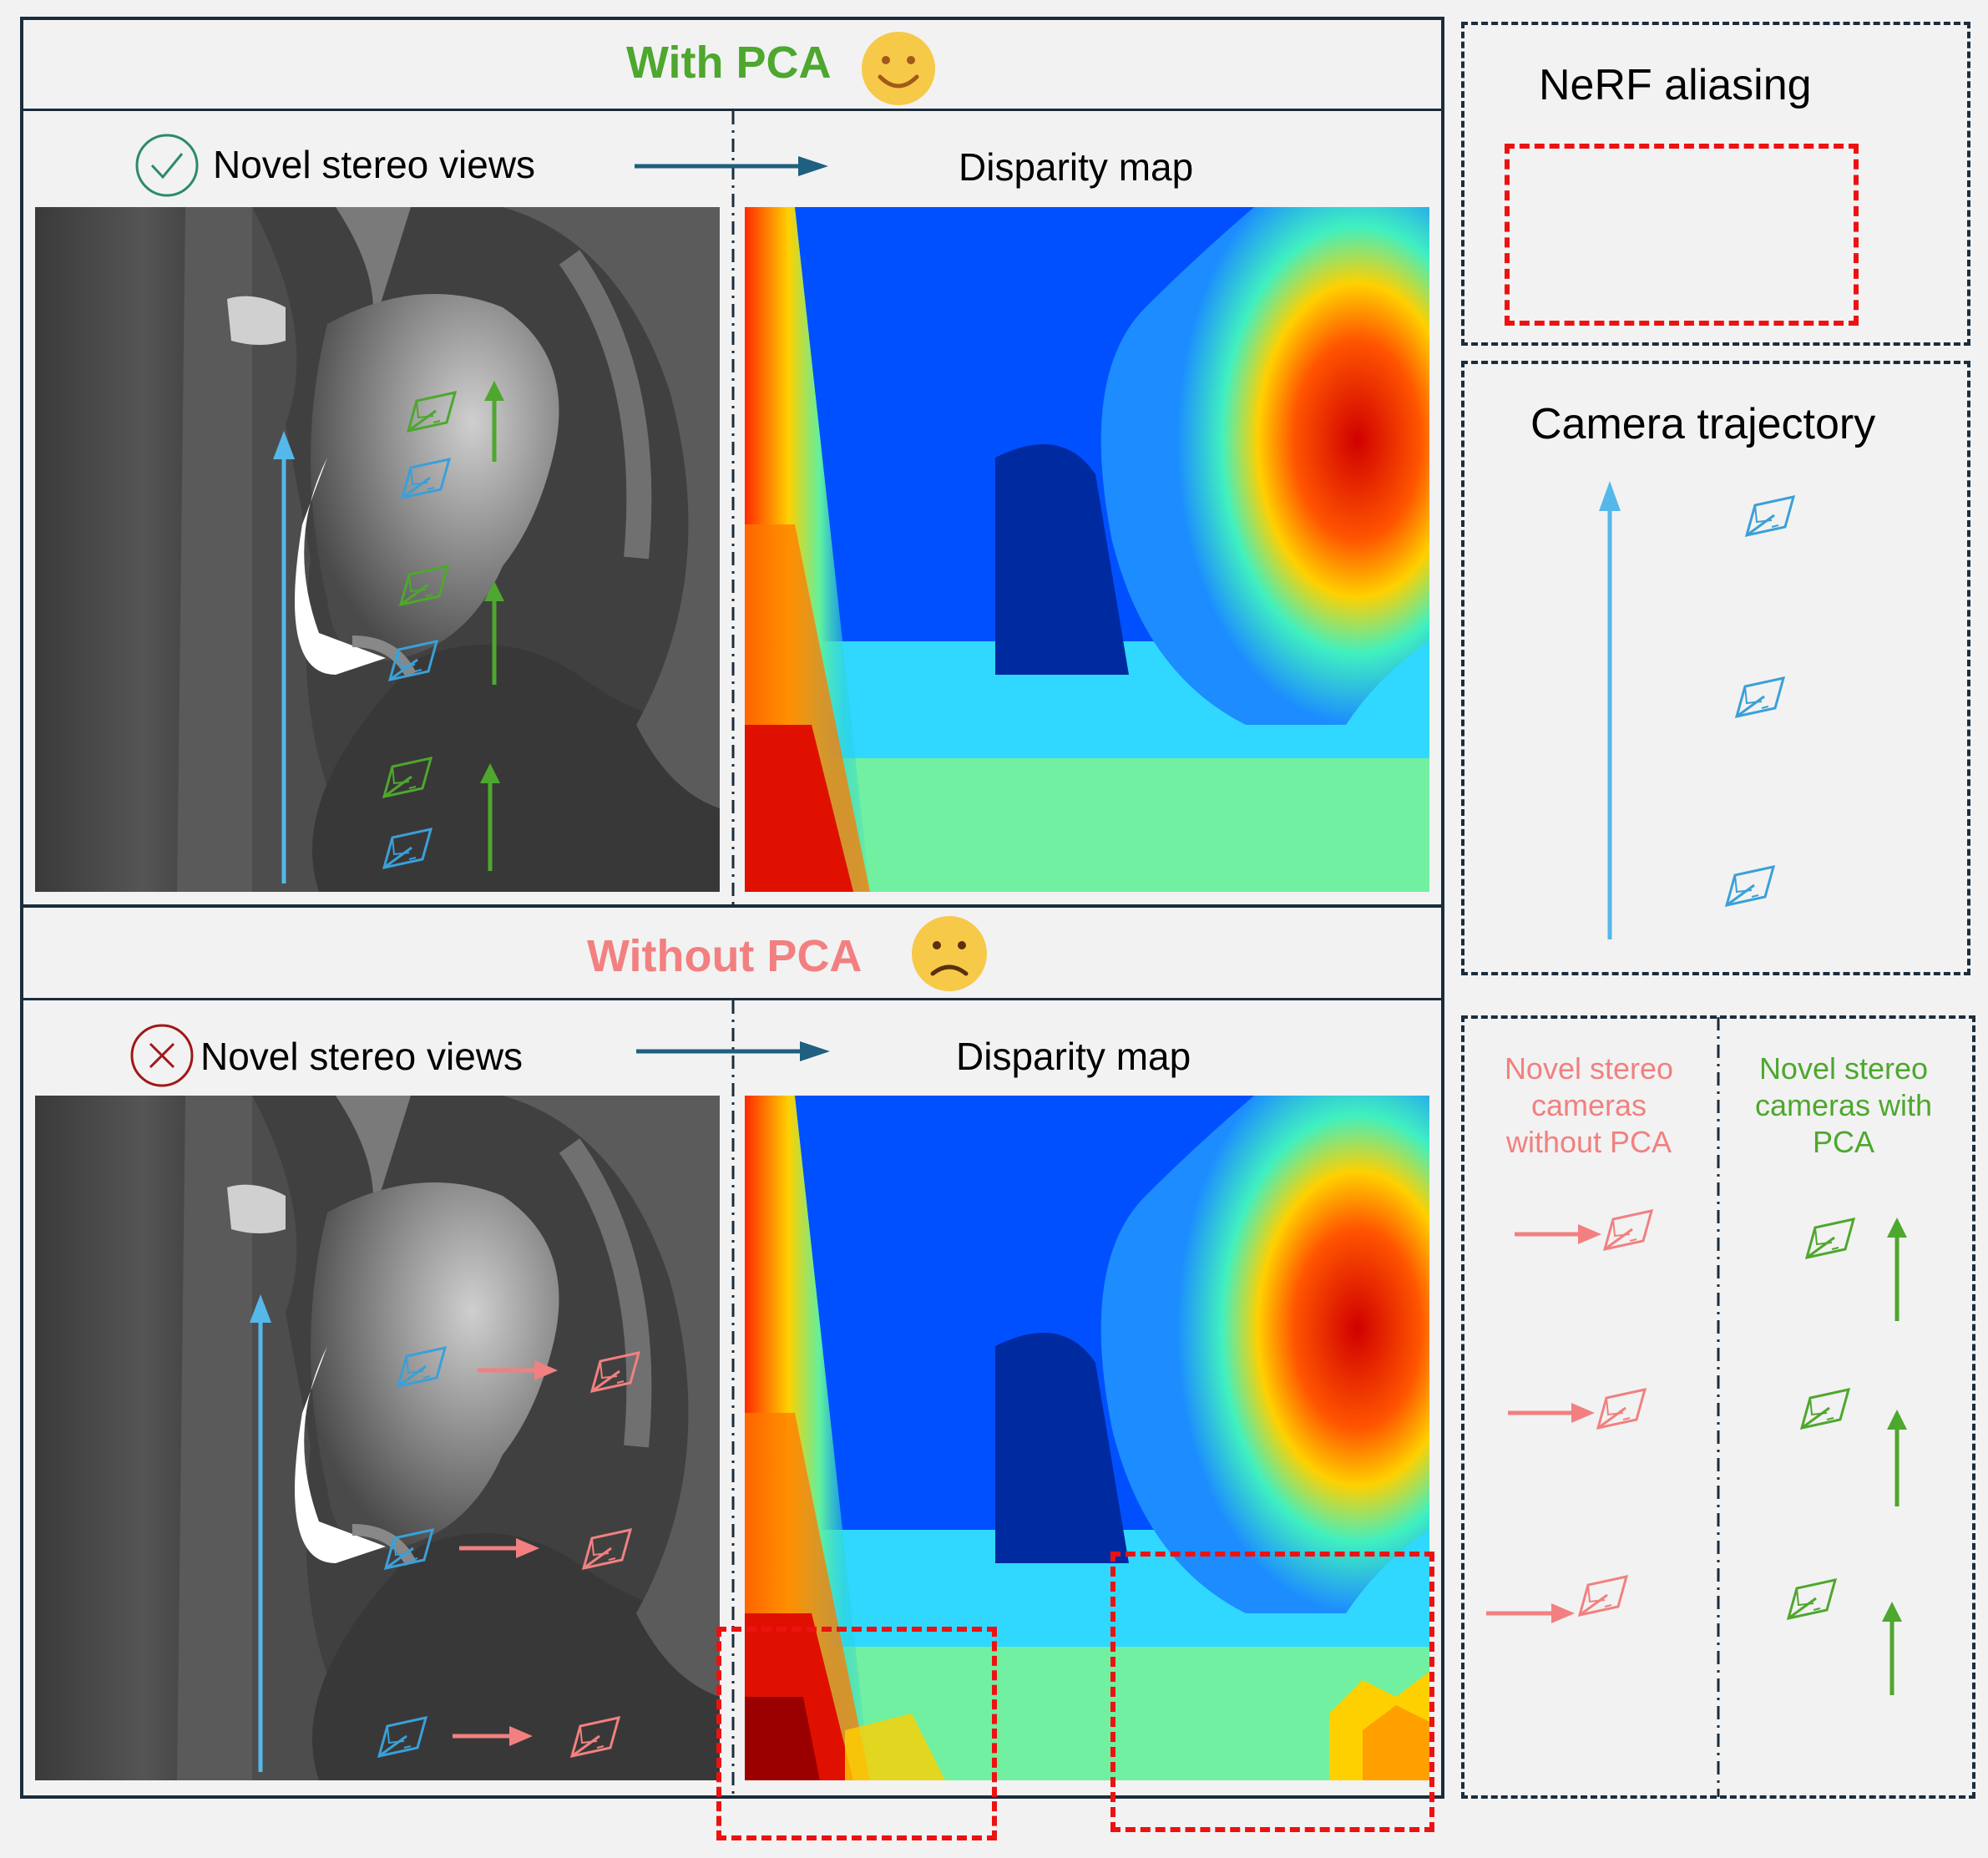 This screenshot has width=1988, height=1858. I want to click on with-pca-right-label: Disparity map, so click(1076, 167).